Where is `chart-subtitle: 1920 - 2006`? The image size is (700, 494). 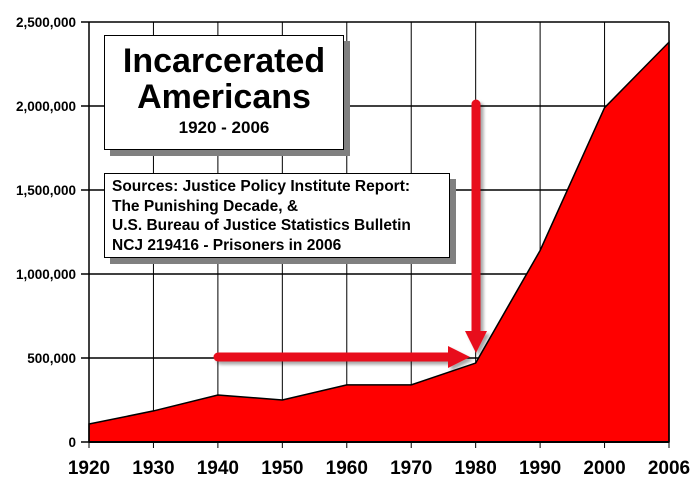
chart-subtitle: 1920 - 2006 is located at coordinates (224, 127).